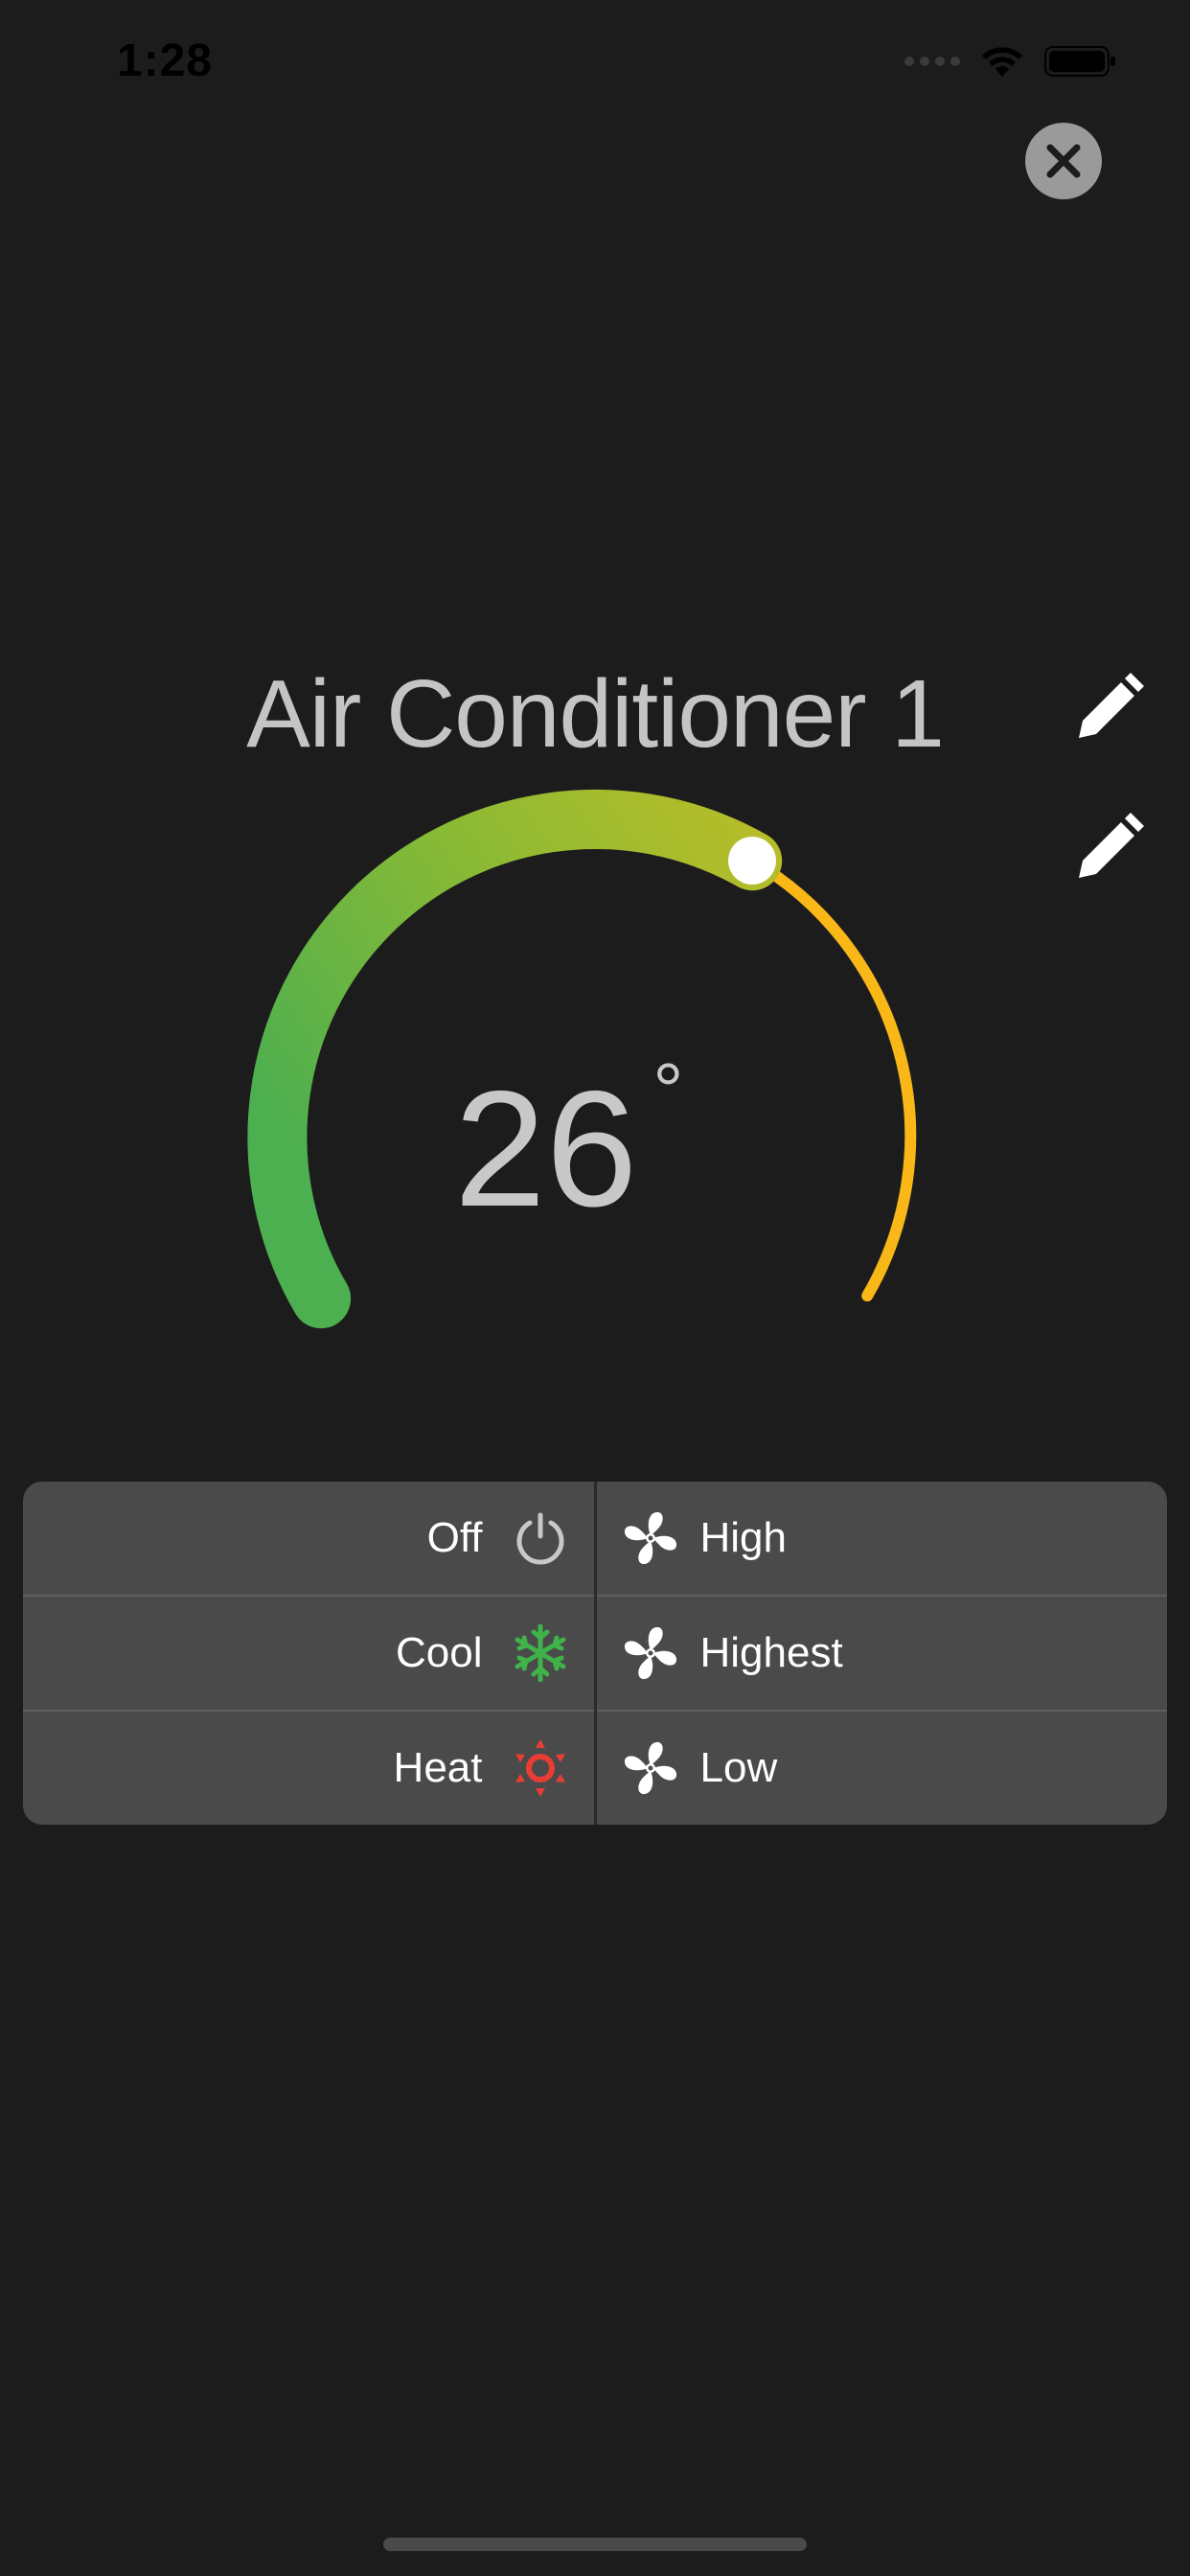  I want to click on mode-label: Off, so click(455, 1537).